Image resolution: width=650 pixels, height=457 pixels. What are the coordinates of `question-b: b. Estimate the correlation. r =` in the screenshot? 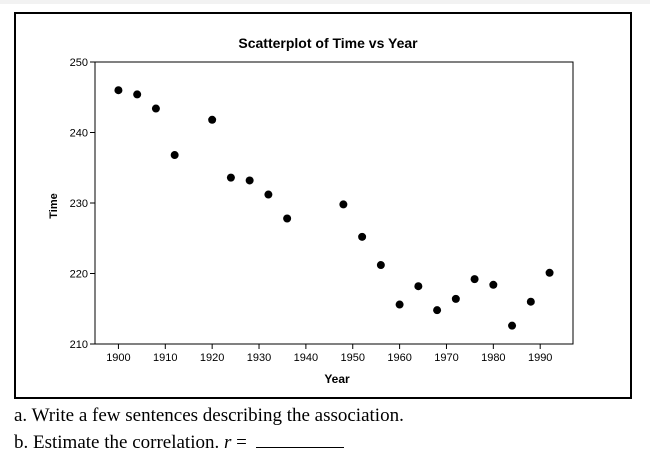 It's located at (179, 442).